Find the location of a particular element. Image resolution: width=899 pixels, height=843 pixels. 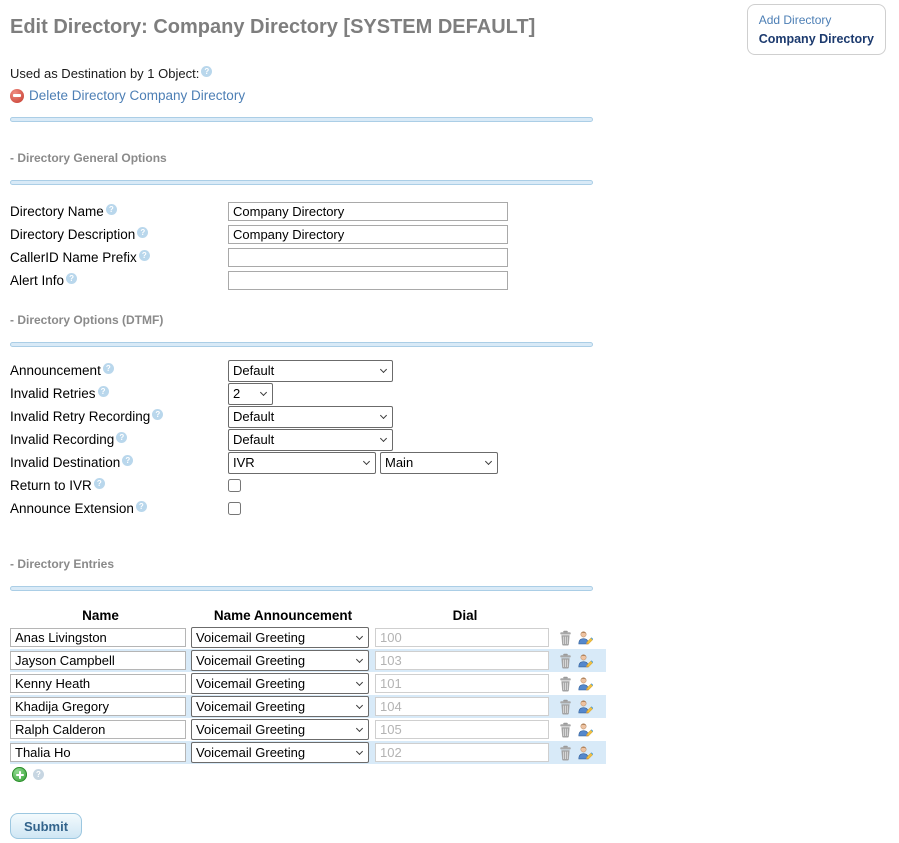

directory-nav-box: Add Directory Company Directory is located at coordinates (816, 29).